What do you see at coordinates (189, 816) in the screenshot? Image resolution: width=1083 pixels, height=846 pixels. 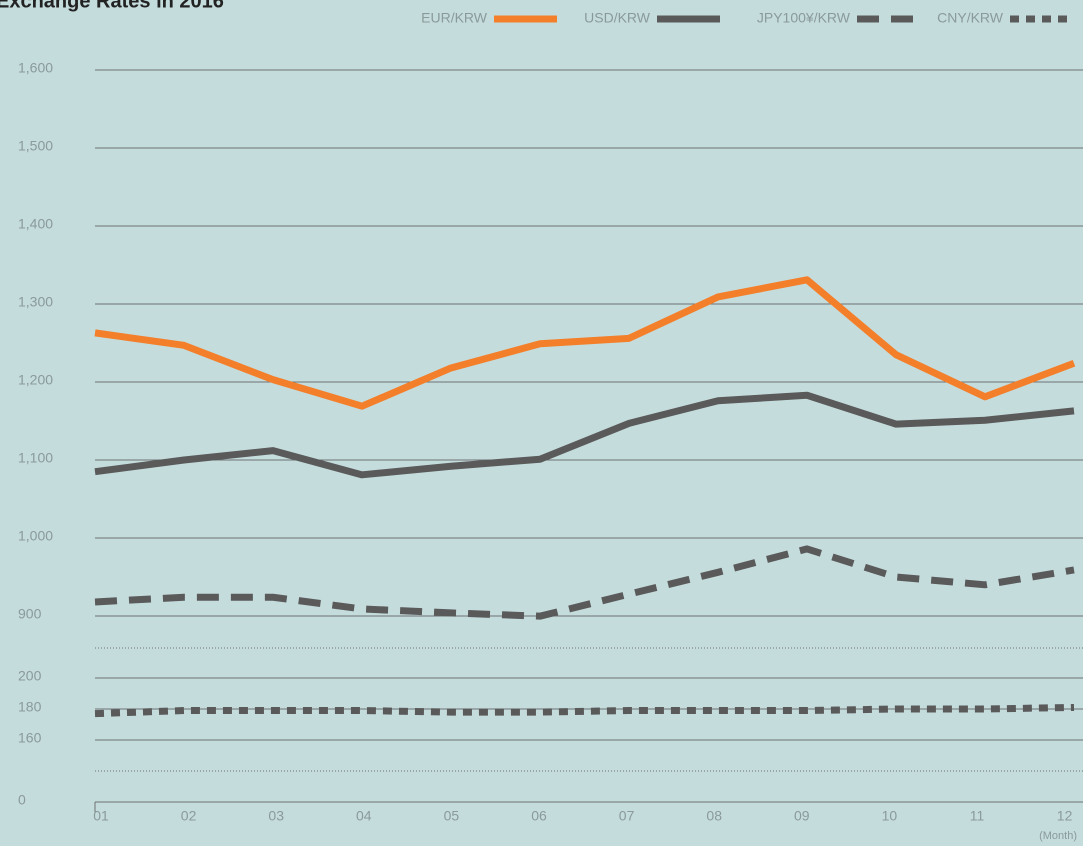 I see `x-tick-label: 02` at bounding box center [189, 816].